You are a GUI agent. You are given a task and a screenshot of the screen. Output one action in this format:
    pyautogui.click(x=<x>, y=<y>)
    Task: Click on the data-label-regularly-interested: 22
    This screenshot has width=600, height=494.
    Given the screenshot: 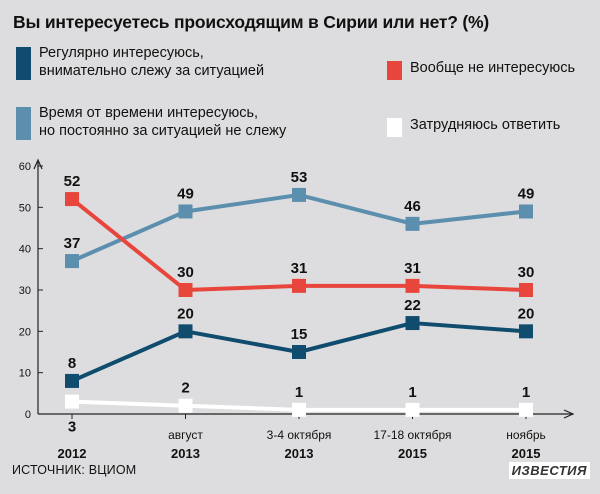 What is the action you would take?
    pyautogui.click(x=412, y=305)
    